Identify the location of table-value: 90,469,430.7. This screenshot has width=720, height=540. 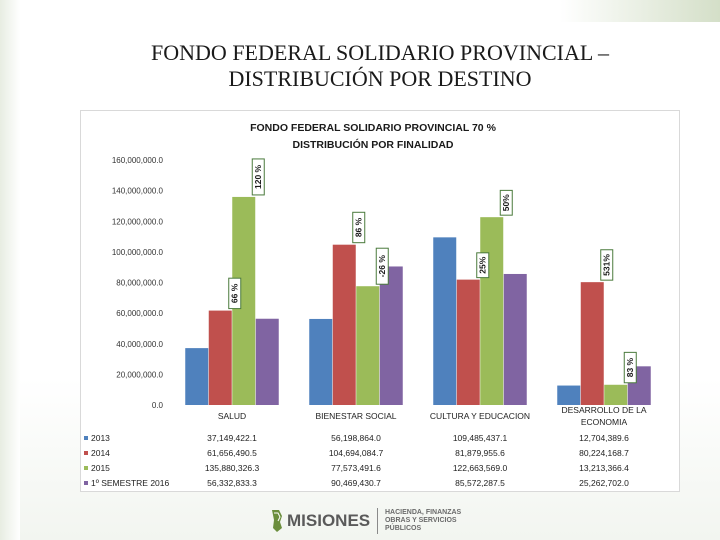
(356, 483).